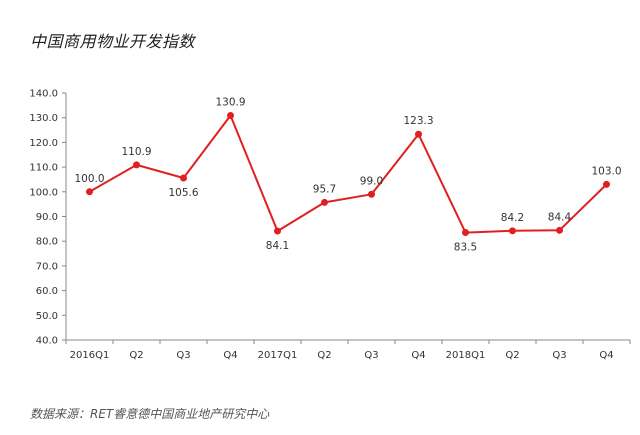  I want to click on y-tick-label: 100.0, so click(43, 192).